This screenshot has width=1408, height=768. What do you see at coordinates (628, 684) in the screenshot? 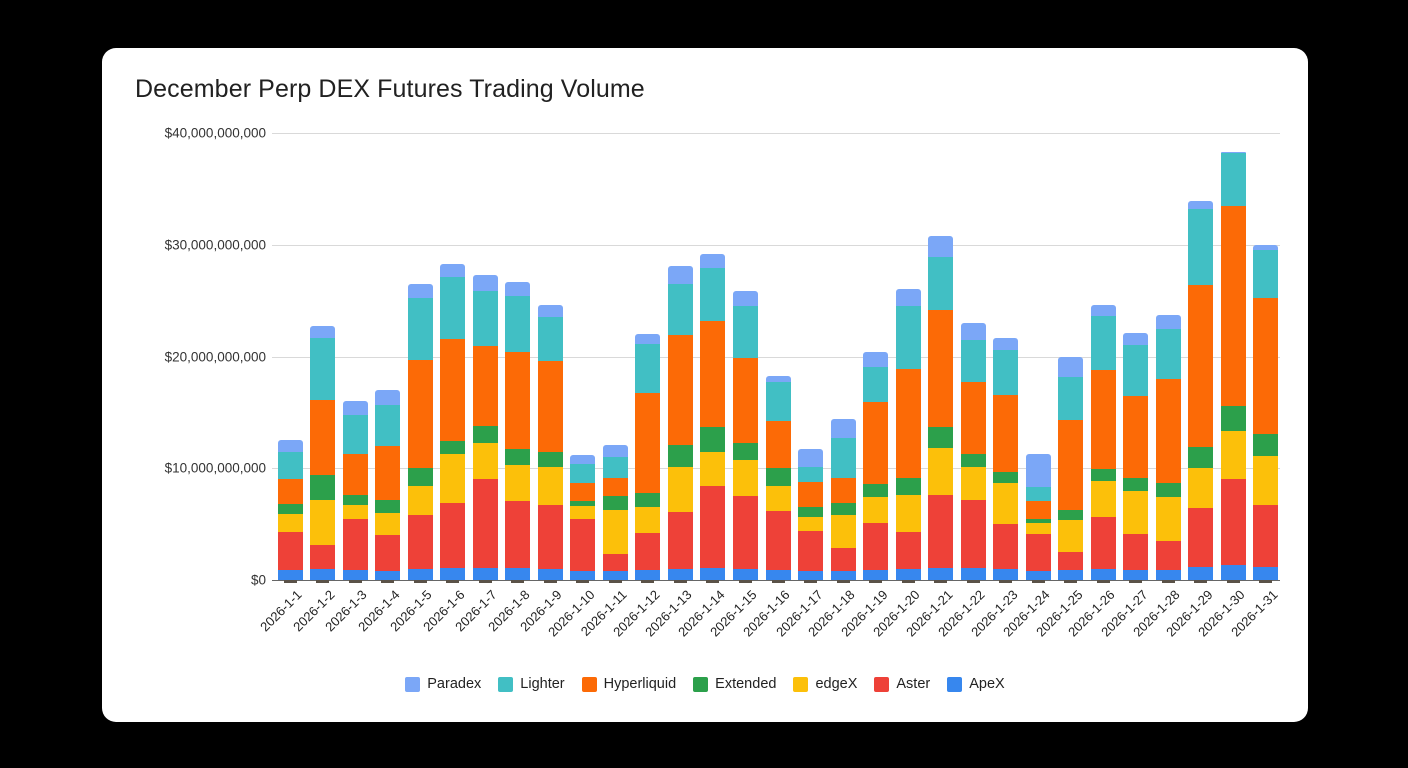
I see `legend-item-hyperliquid: Hyperliquid` at bounding box center [628, 684].